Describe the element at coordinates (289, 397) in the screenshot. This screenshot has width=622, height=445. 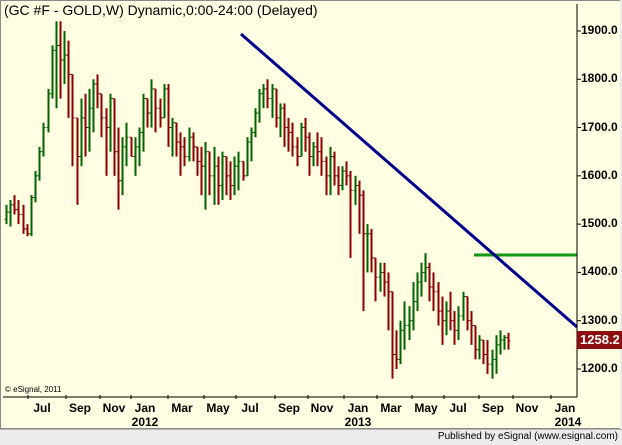
I see `x-axis-ticks` at that location.